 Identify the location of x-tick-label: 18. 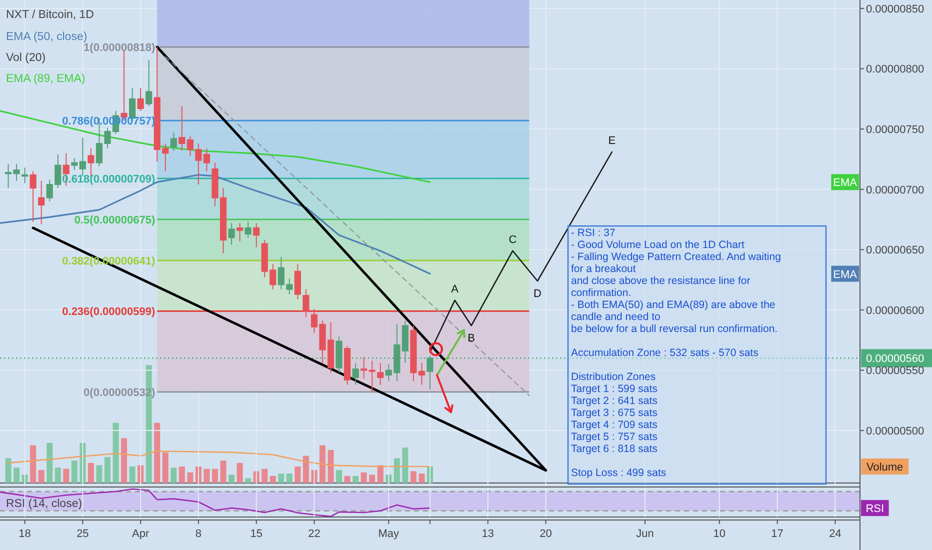
(24, 534).